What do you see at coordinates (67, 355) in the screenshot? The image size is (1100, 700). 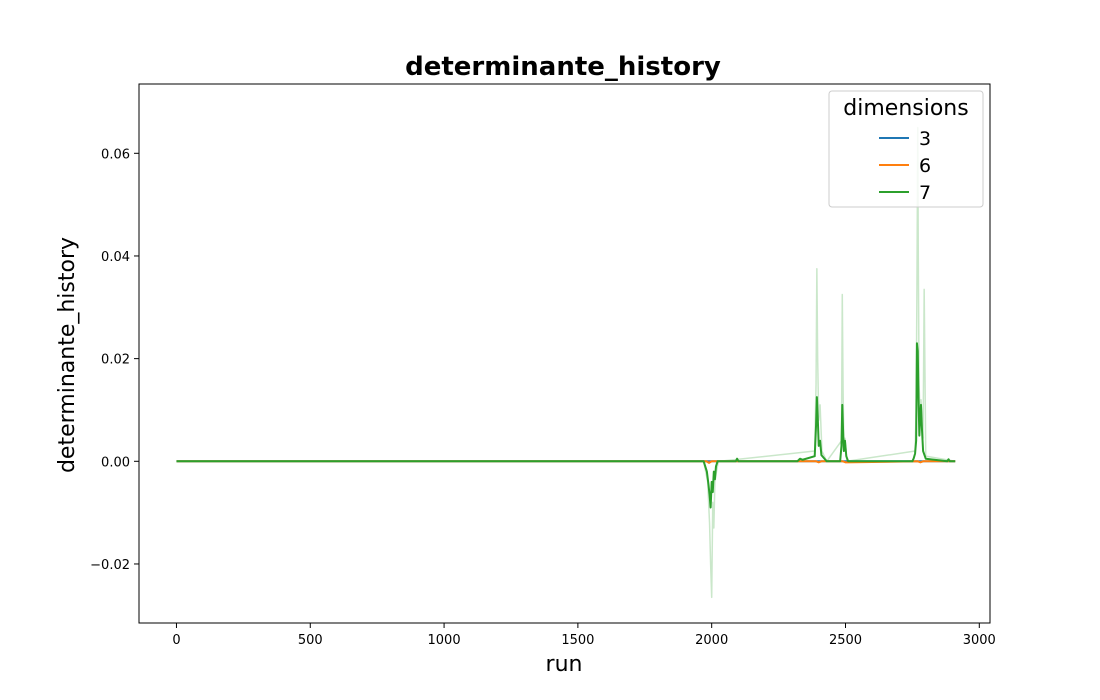 I see `y-axis-label: determinante_history` at bounding box center [67, 355].